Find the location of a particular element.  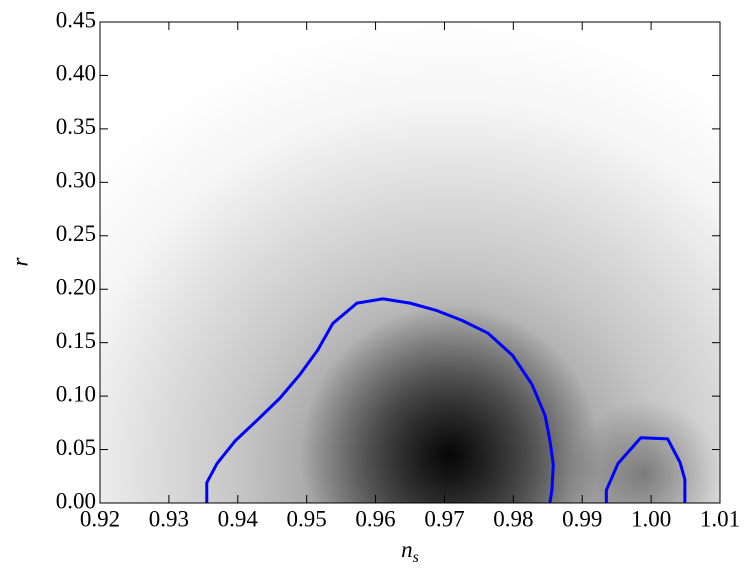

x-tick-label: 1.00 is located at coordinates (651, 518).